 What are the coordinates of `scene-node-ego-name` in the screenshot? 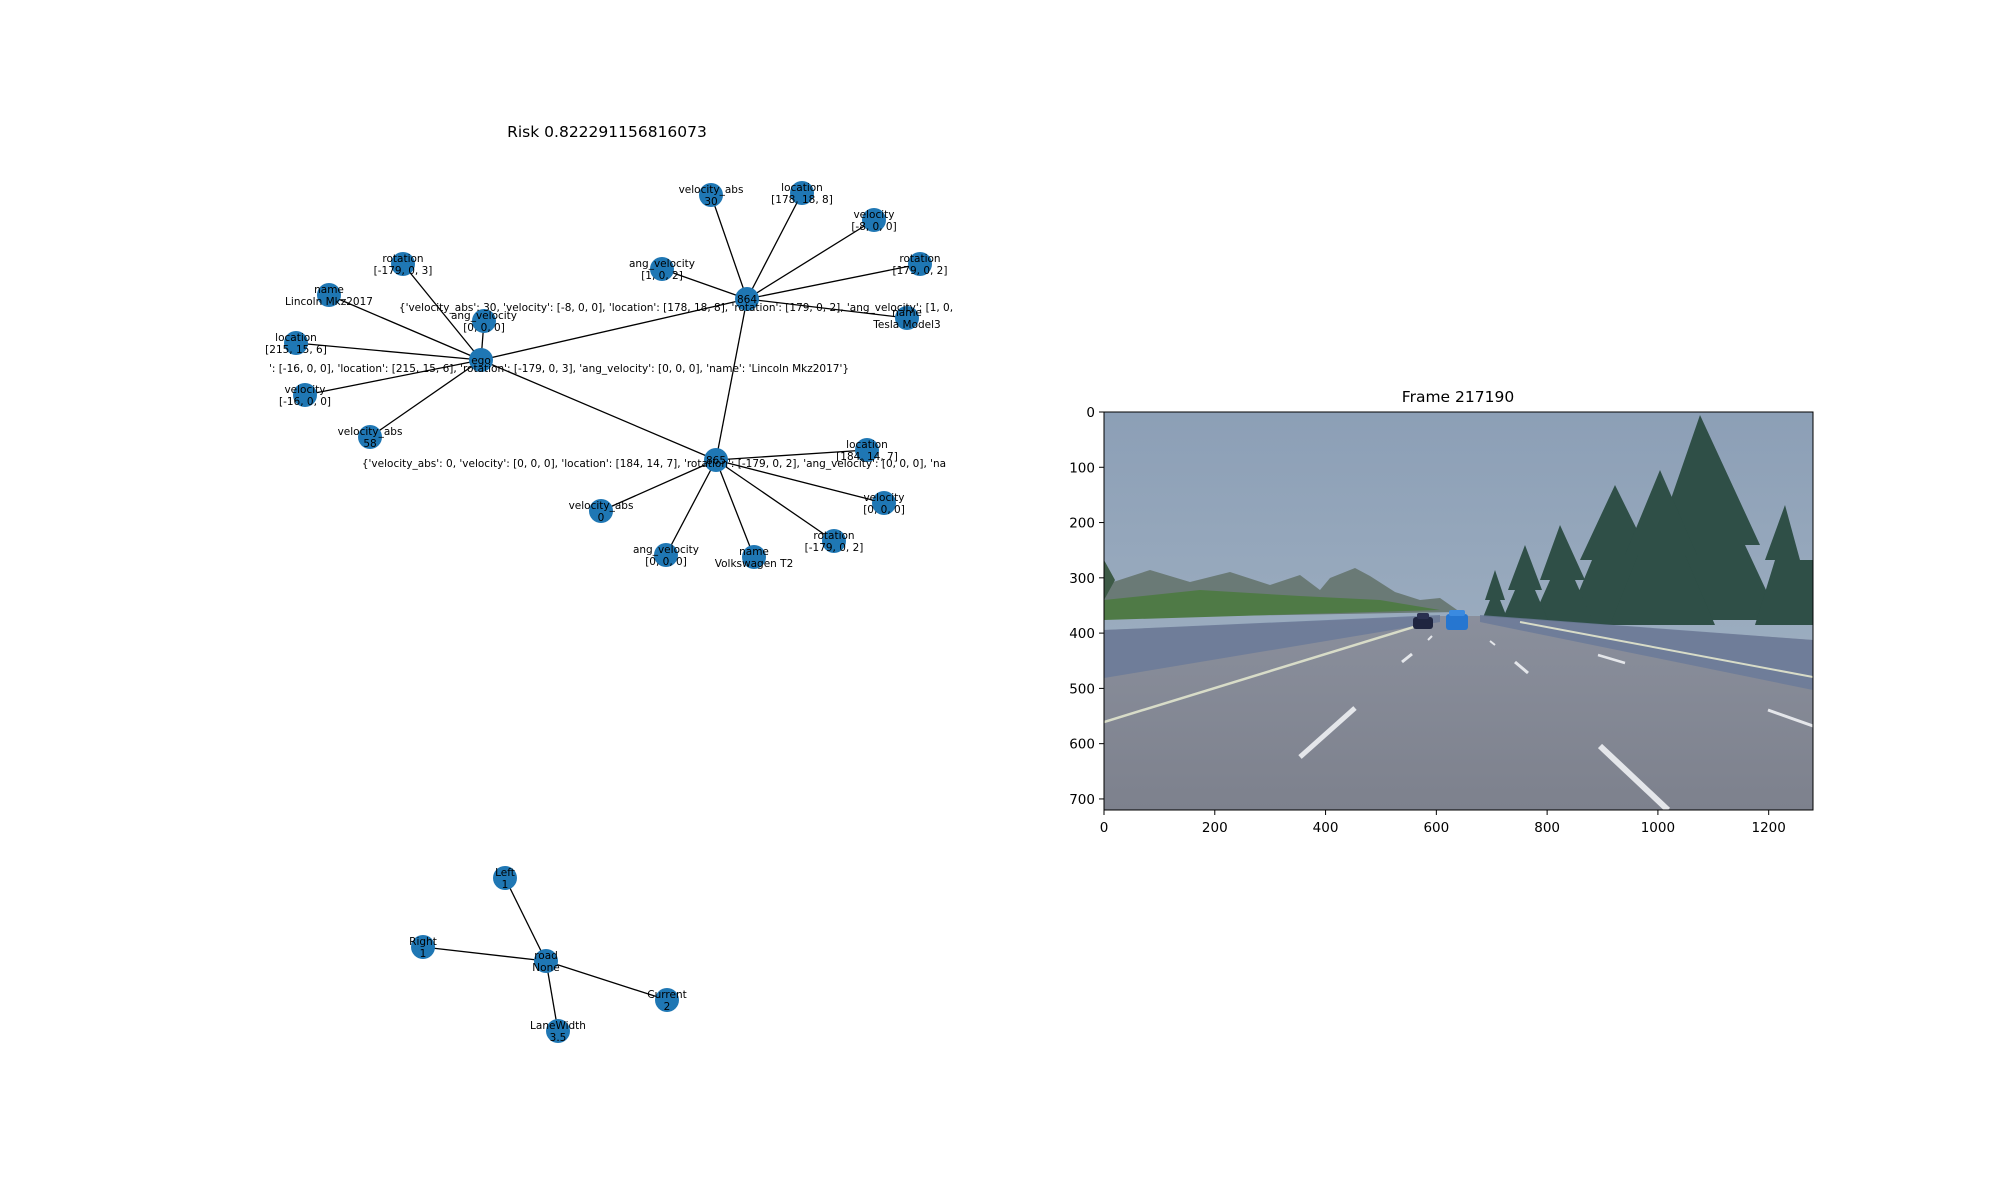 It's located at (329, 295).